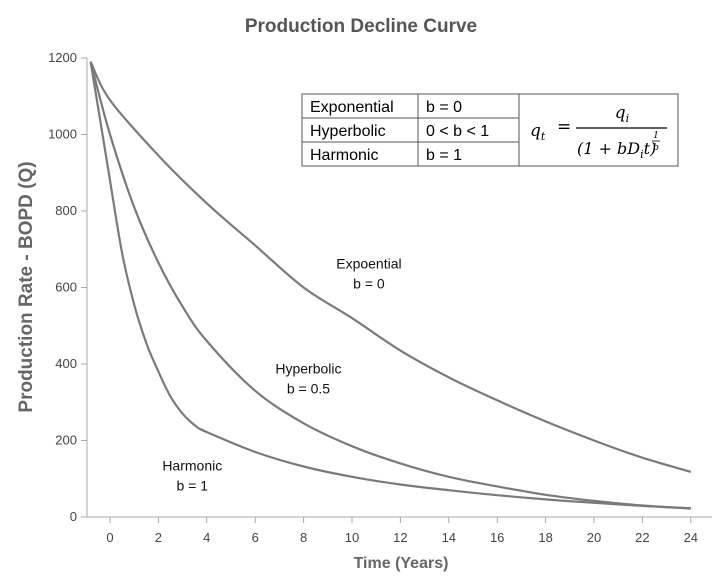 This screenshot has height=582, width=715. I want to click on x-tick-label: 16, so click(497, 537).